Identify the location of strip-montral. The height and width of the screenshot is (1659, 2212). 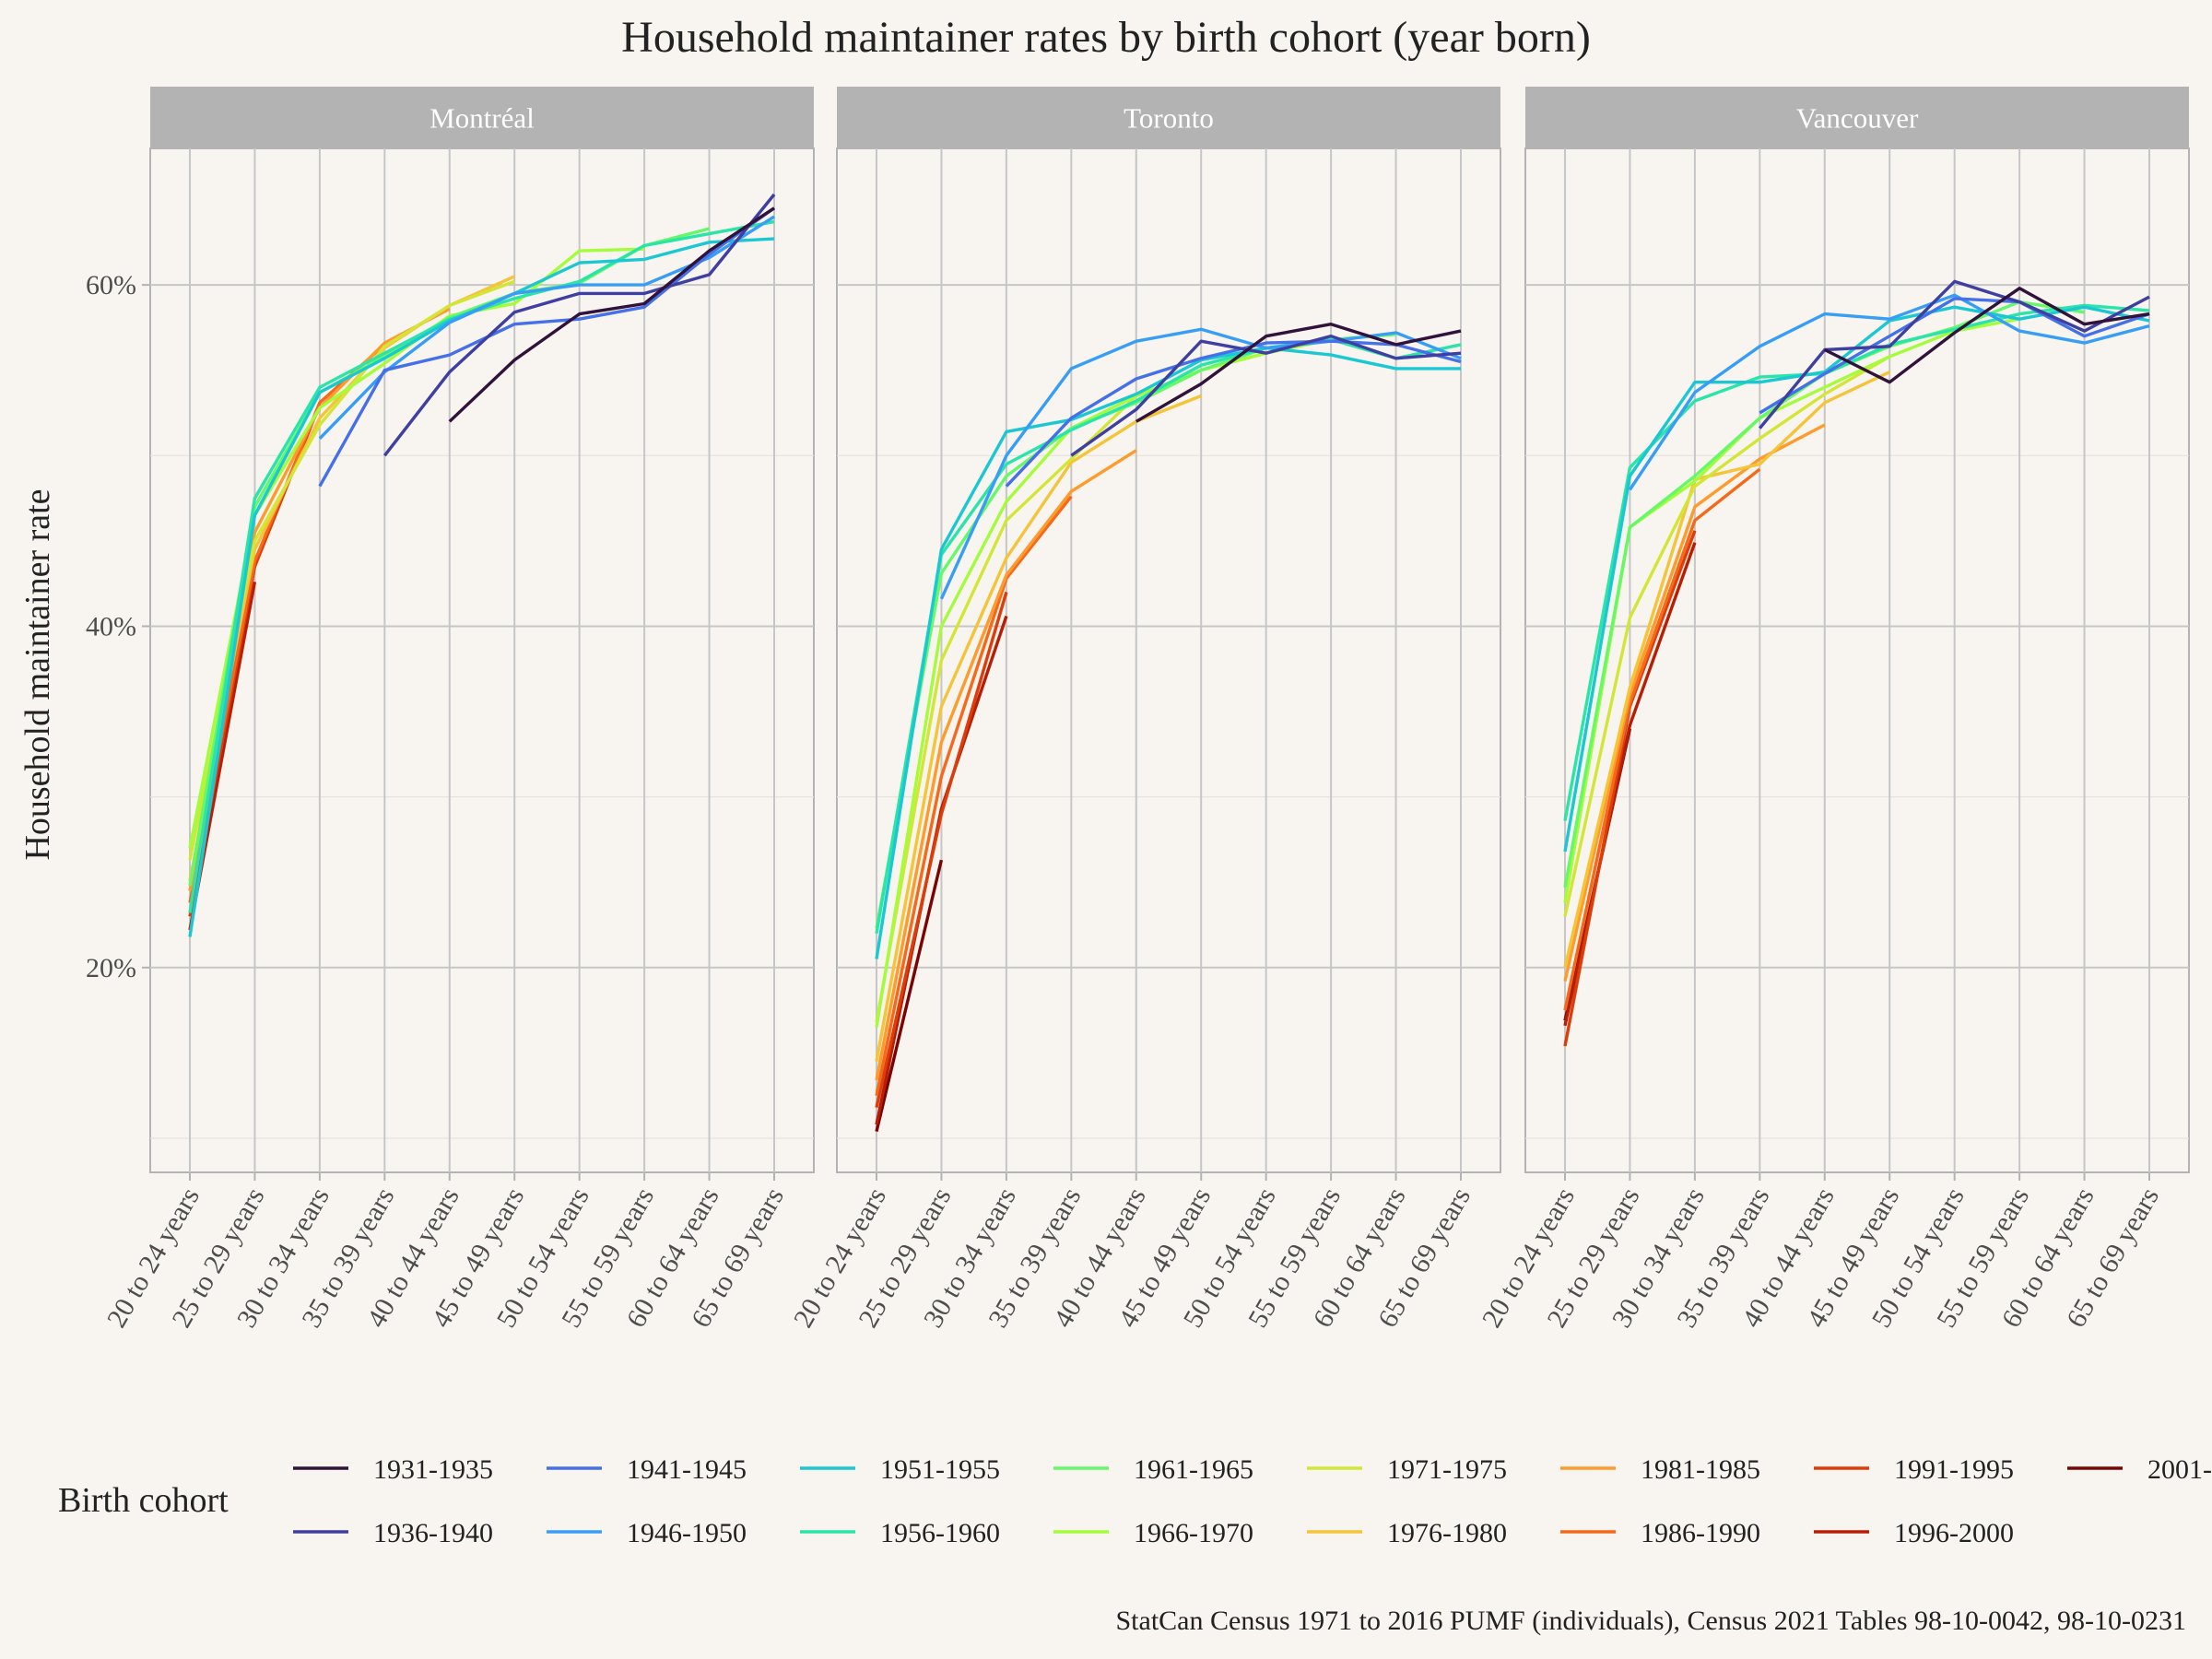
(482, 117).